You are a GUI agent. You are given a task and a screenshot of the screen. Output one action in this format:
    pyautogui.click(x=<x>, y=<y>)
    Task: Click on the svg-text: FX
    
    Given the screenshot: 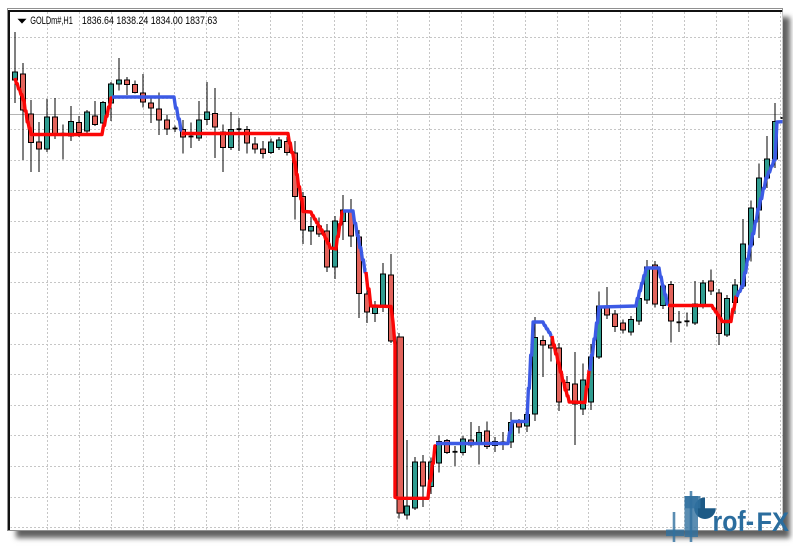 What is the action you would take?
    pyautogui.click(x=773, y=522)
    